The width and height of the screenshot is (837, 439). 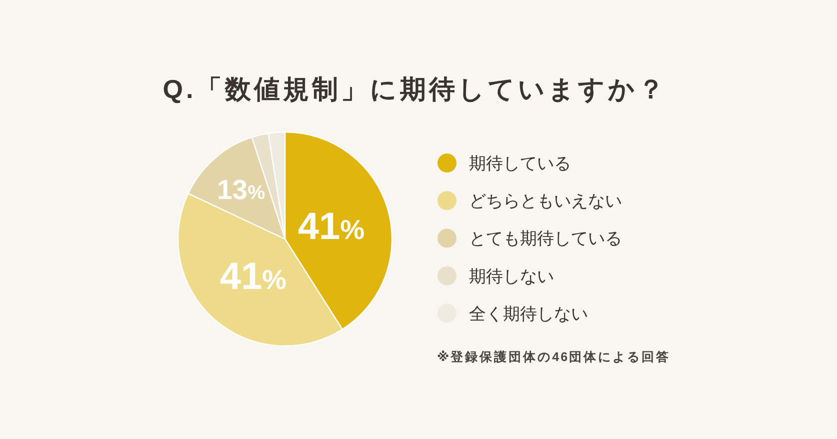 I want to click on annotation: ※登録保護団体の46団体による回答, so click(x=554, y=357).